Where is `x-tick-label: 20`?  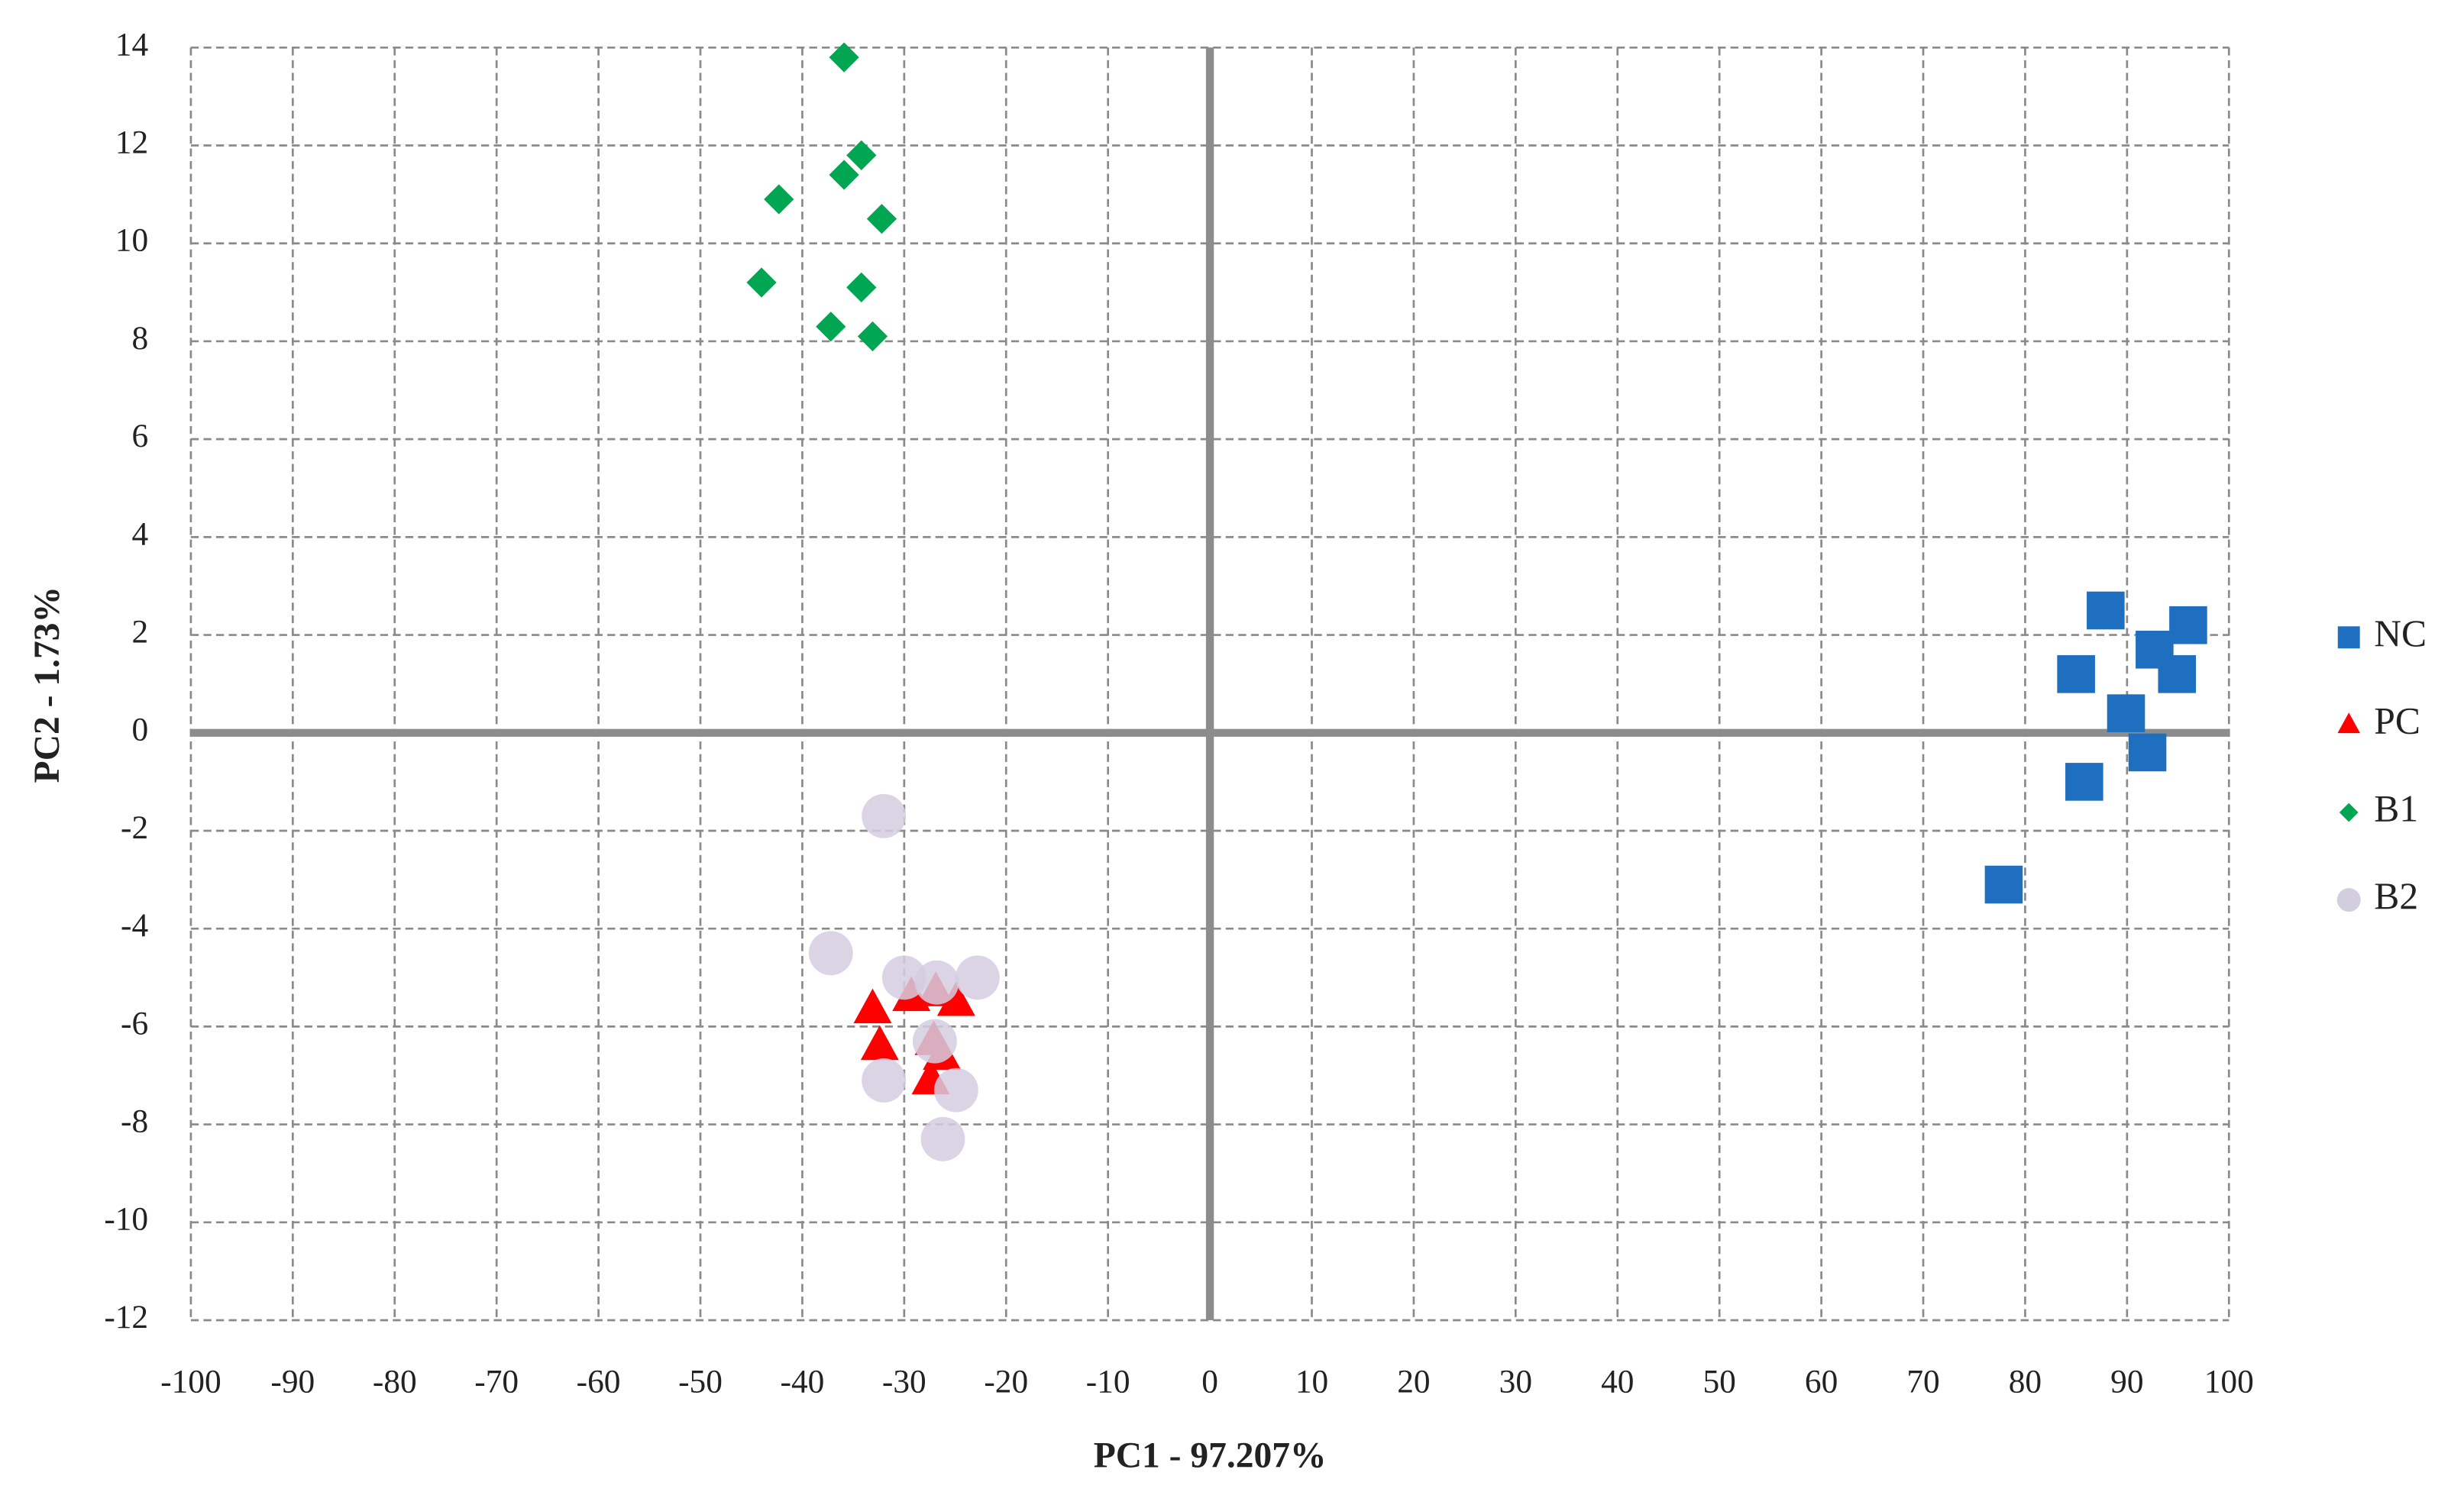
x-tick-label: 20 is located at coordinates (1413, 1382).